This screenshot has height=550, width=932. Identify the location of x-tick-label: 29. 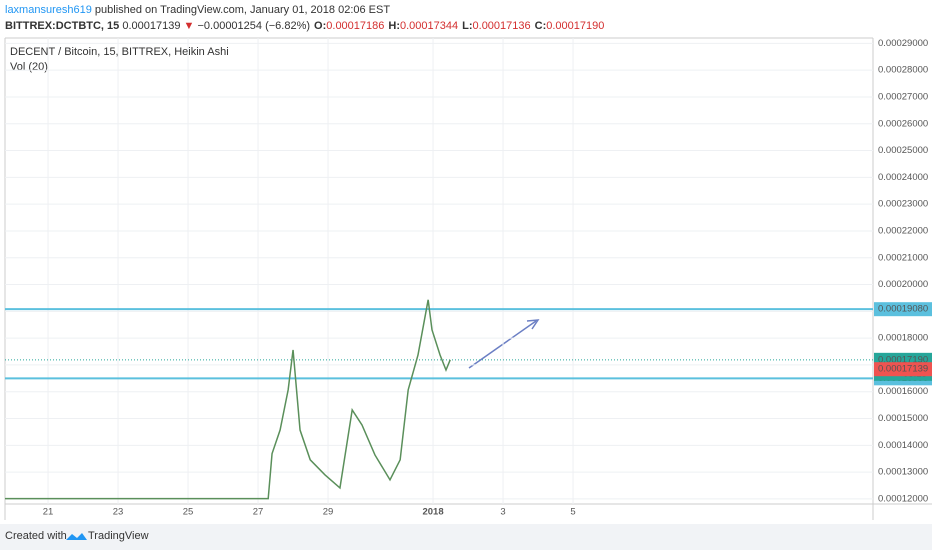
(328, 512).